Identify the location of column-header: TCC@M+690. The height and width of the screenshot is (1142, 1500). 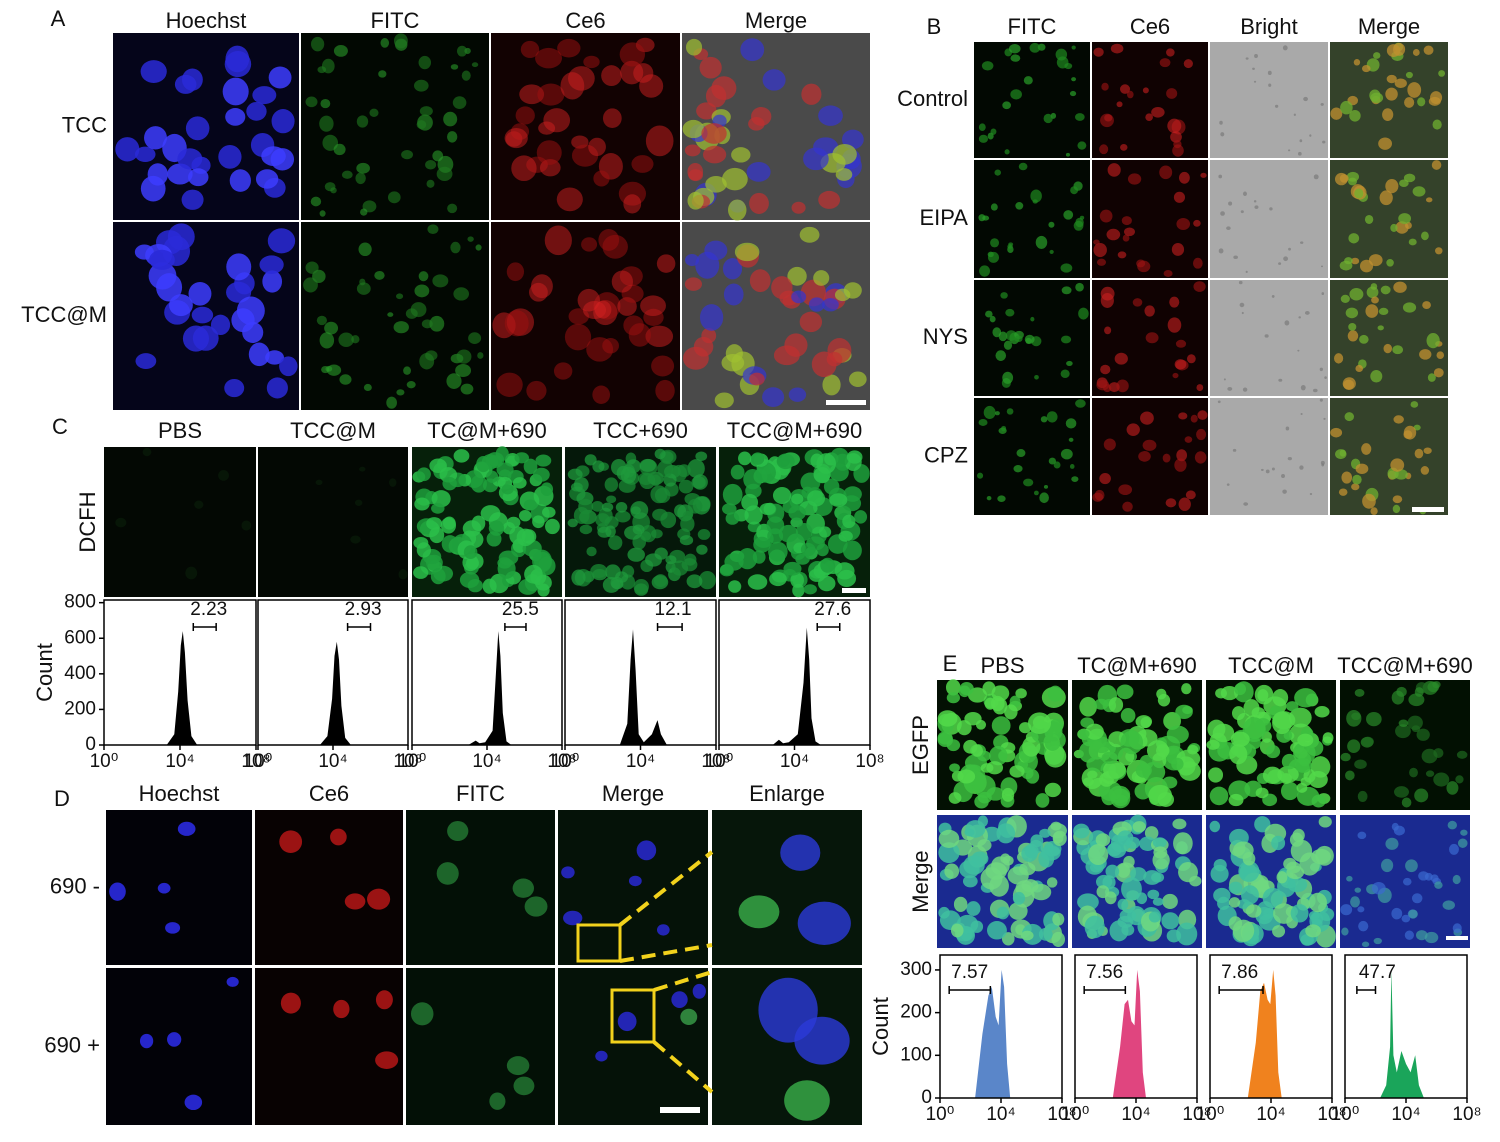
(794, 430).